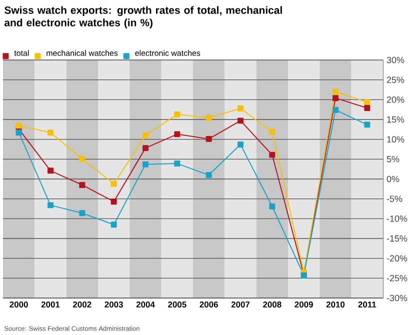  I want to click on y-tick-label: 25%, so click(395, 80).